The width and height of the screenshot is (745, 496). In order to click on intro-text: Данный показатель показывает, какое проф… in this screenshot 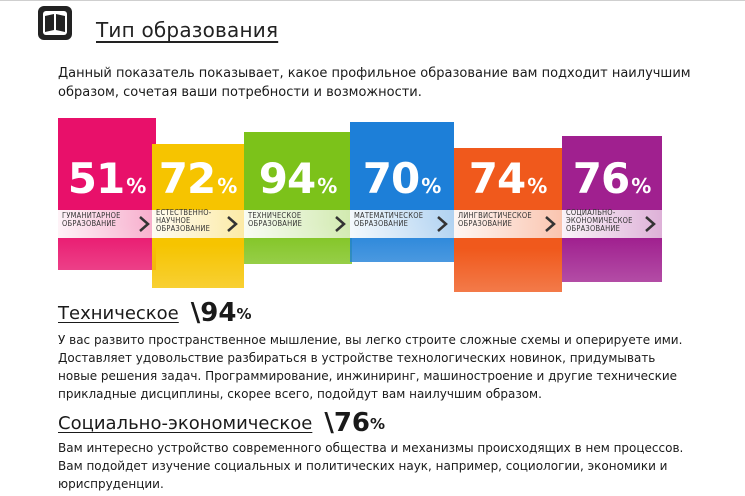, I will do `click(374, 83)`.